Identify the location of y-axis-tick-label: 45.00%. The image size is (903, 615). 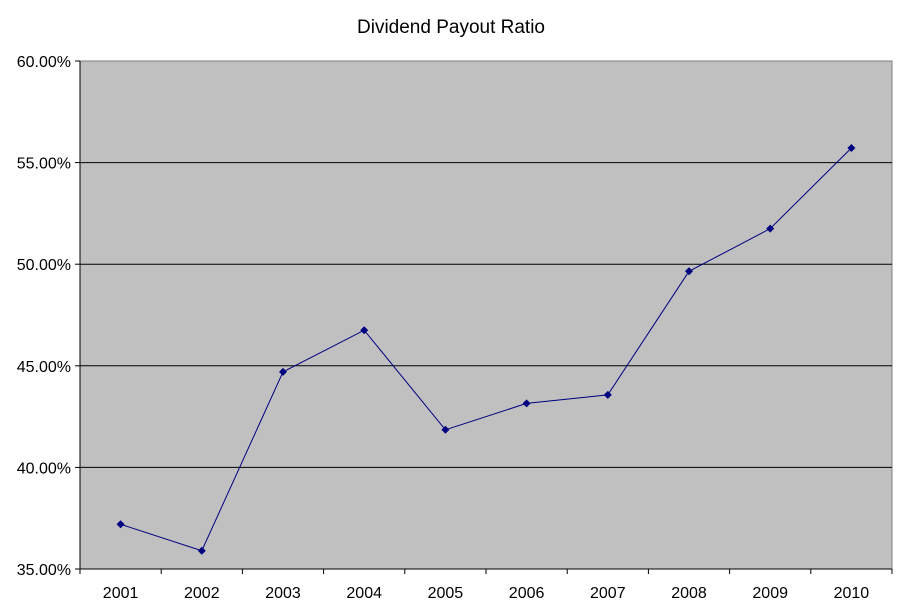
(44, 367).